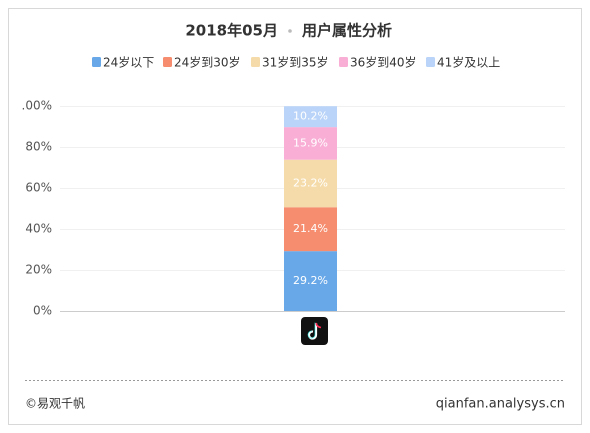 Image resolution: width=590 pixels, height=433 pixels. I want to click on y-tick-label: 20%, so click(38, 270).